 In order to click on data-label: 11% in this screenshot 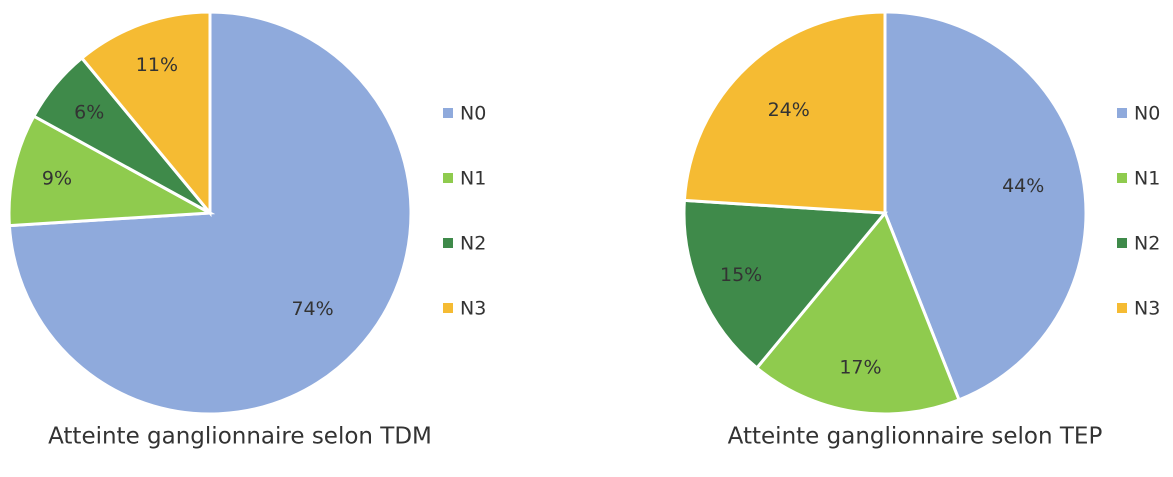, I will do `click(157, 65)`.